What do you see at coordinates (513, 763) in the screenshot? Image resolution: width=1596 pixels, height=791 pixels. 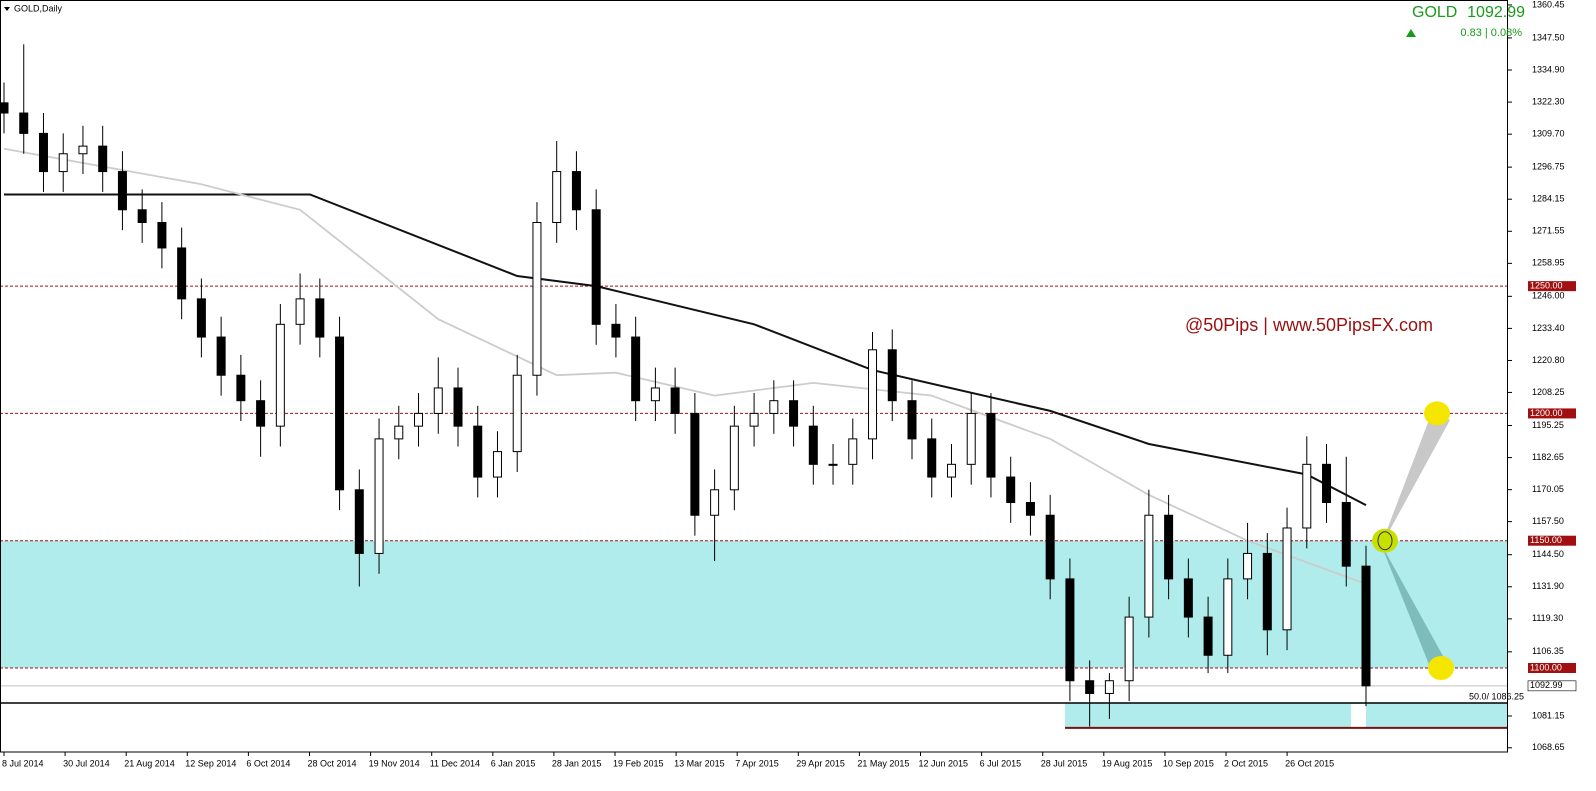 I see `x-tick-label: 6 Jan 2015` at bounding box center [513, 763].